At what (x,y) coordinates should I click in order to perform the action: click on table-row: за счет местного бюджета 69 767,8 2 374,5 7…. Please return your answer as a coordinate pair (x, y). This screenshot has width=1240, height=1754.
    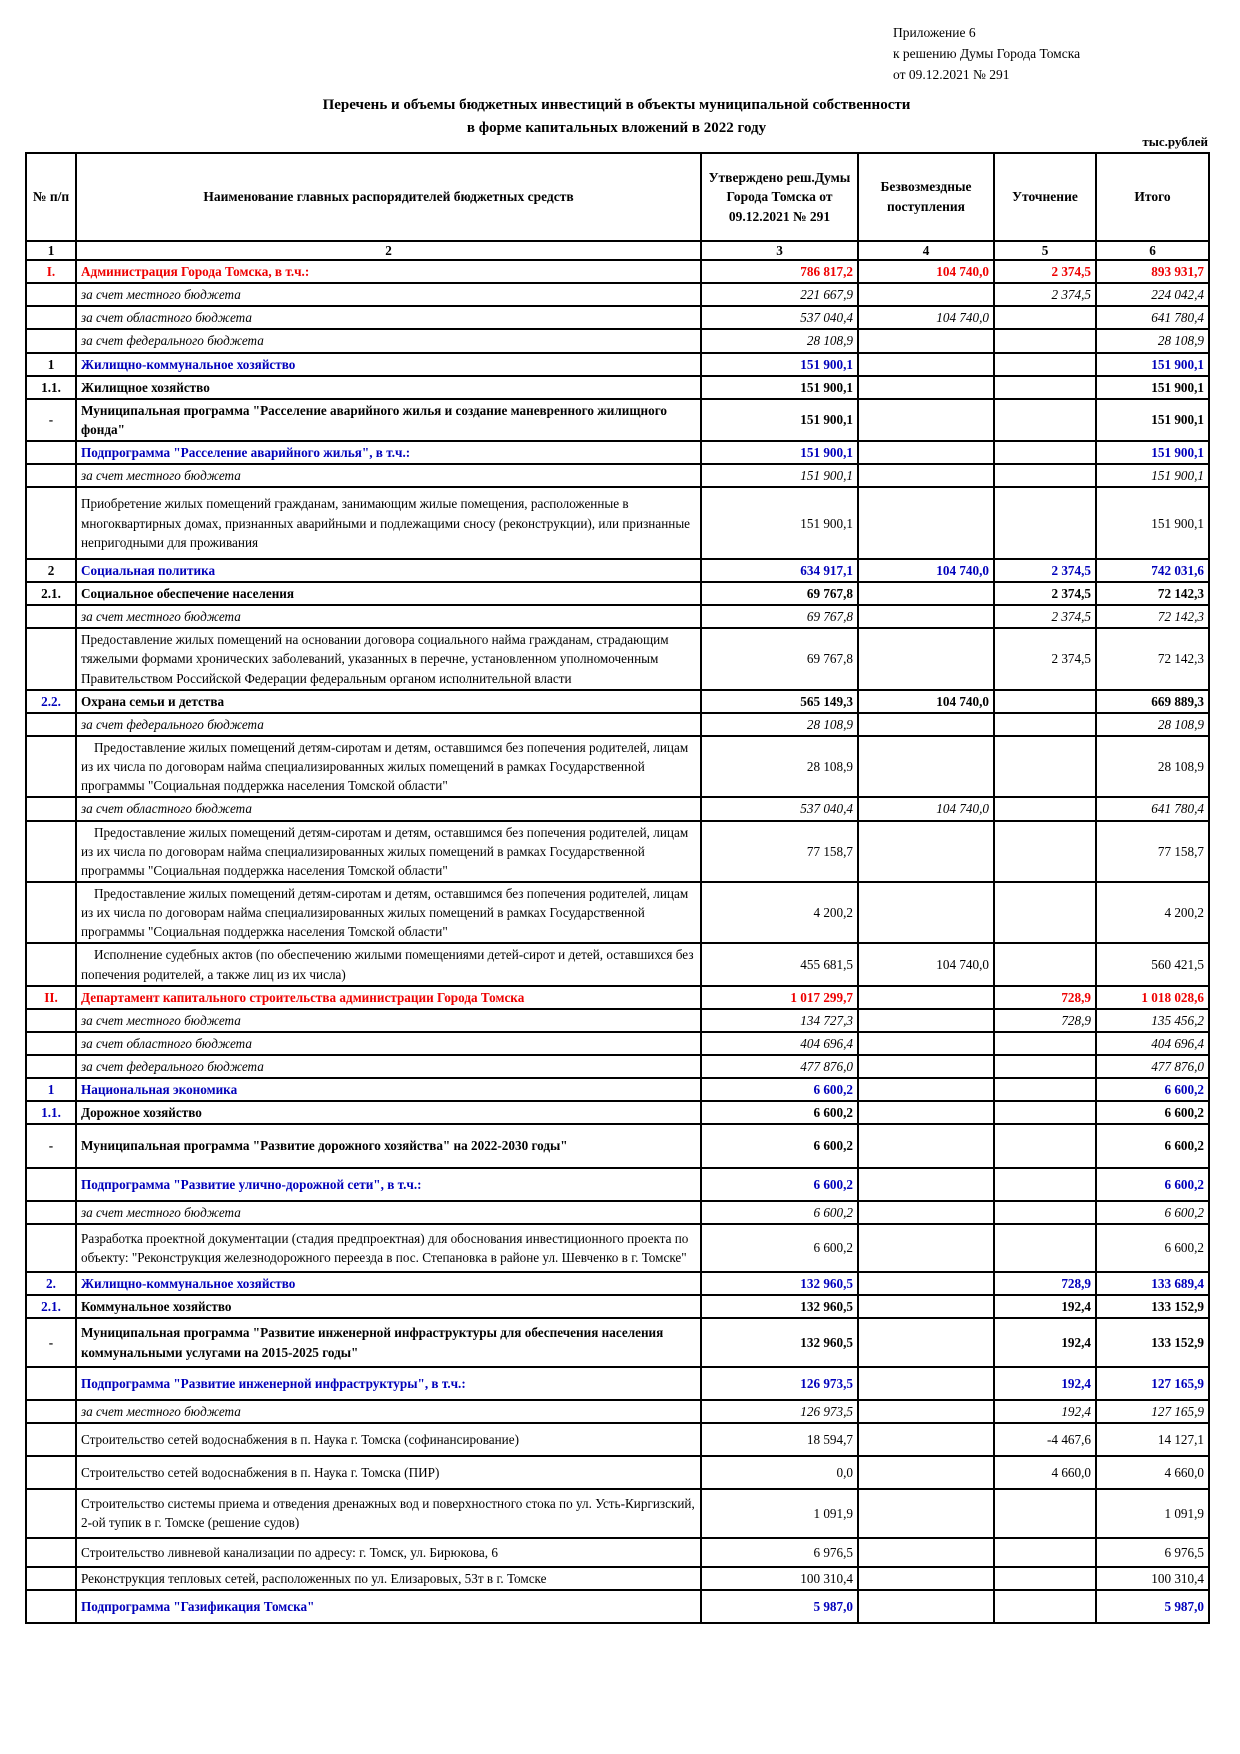
    Looking at the image, I should click on (617, 617).